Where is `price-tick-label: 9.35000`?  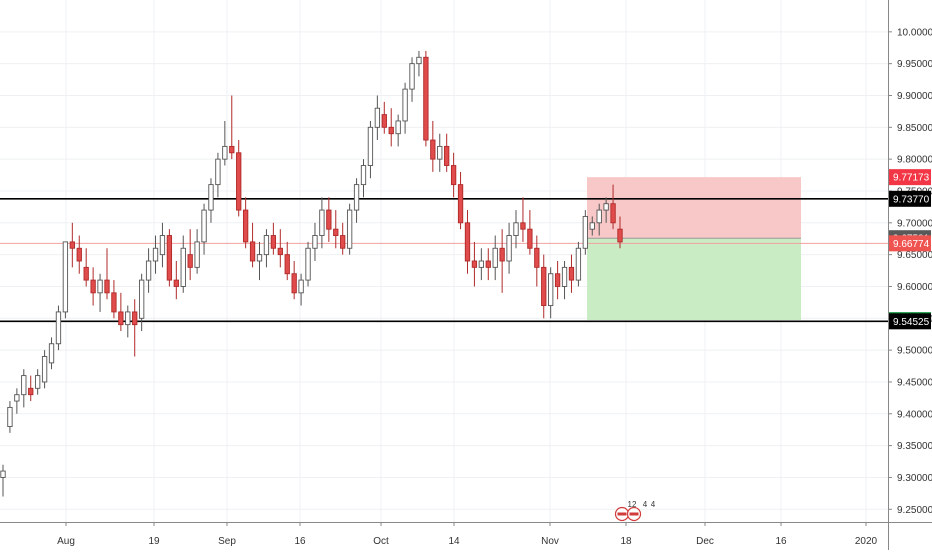
price-tick-label: 9.35000 is located at coordinates (914, 446).